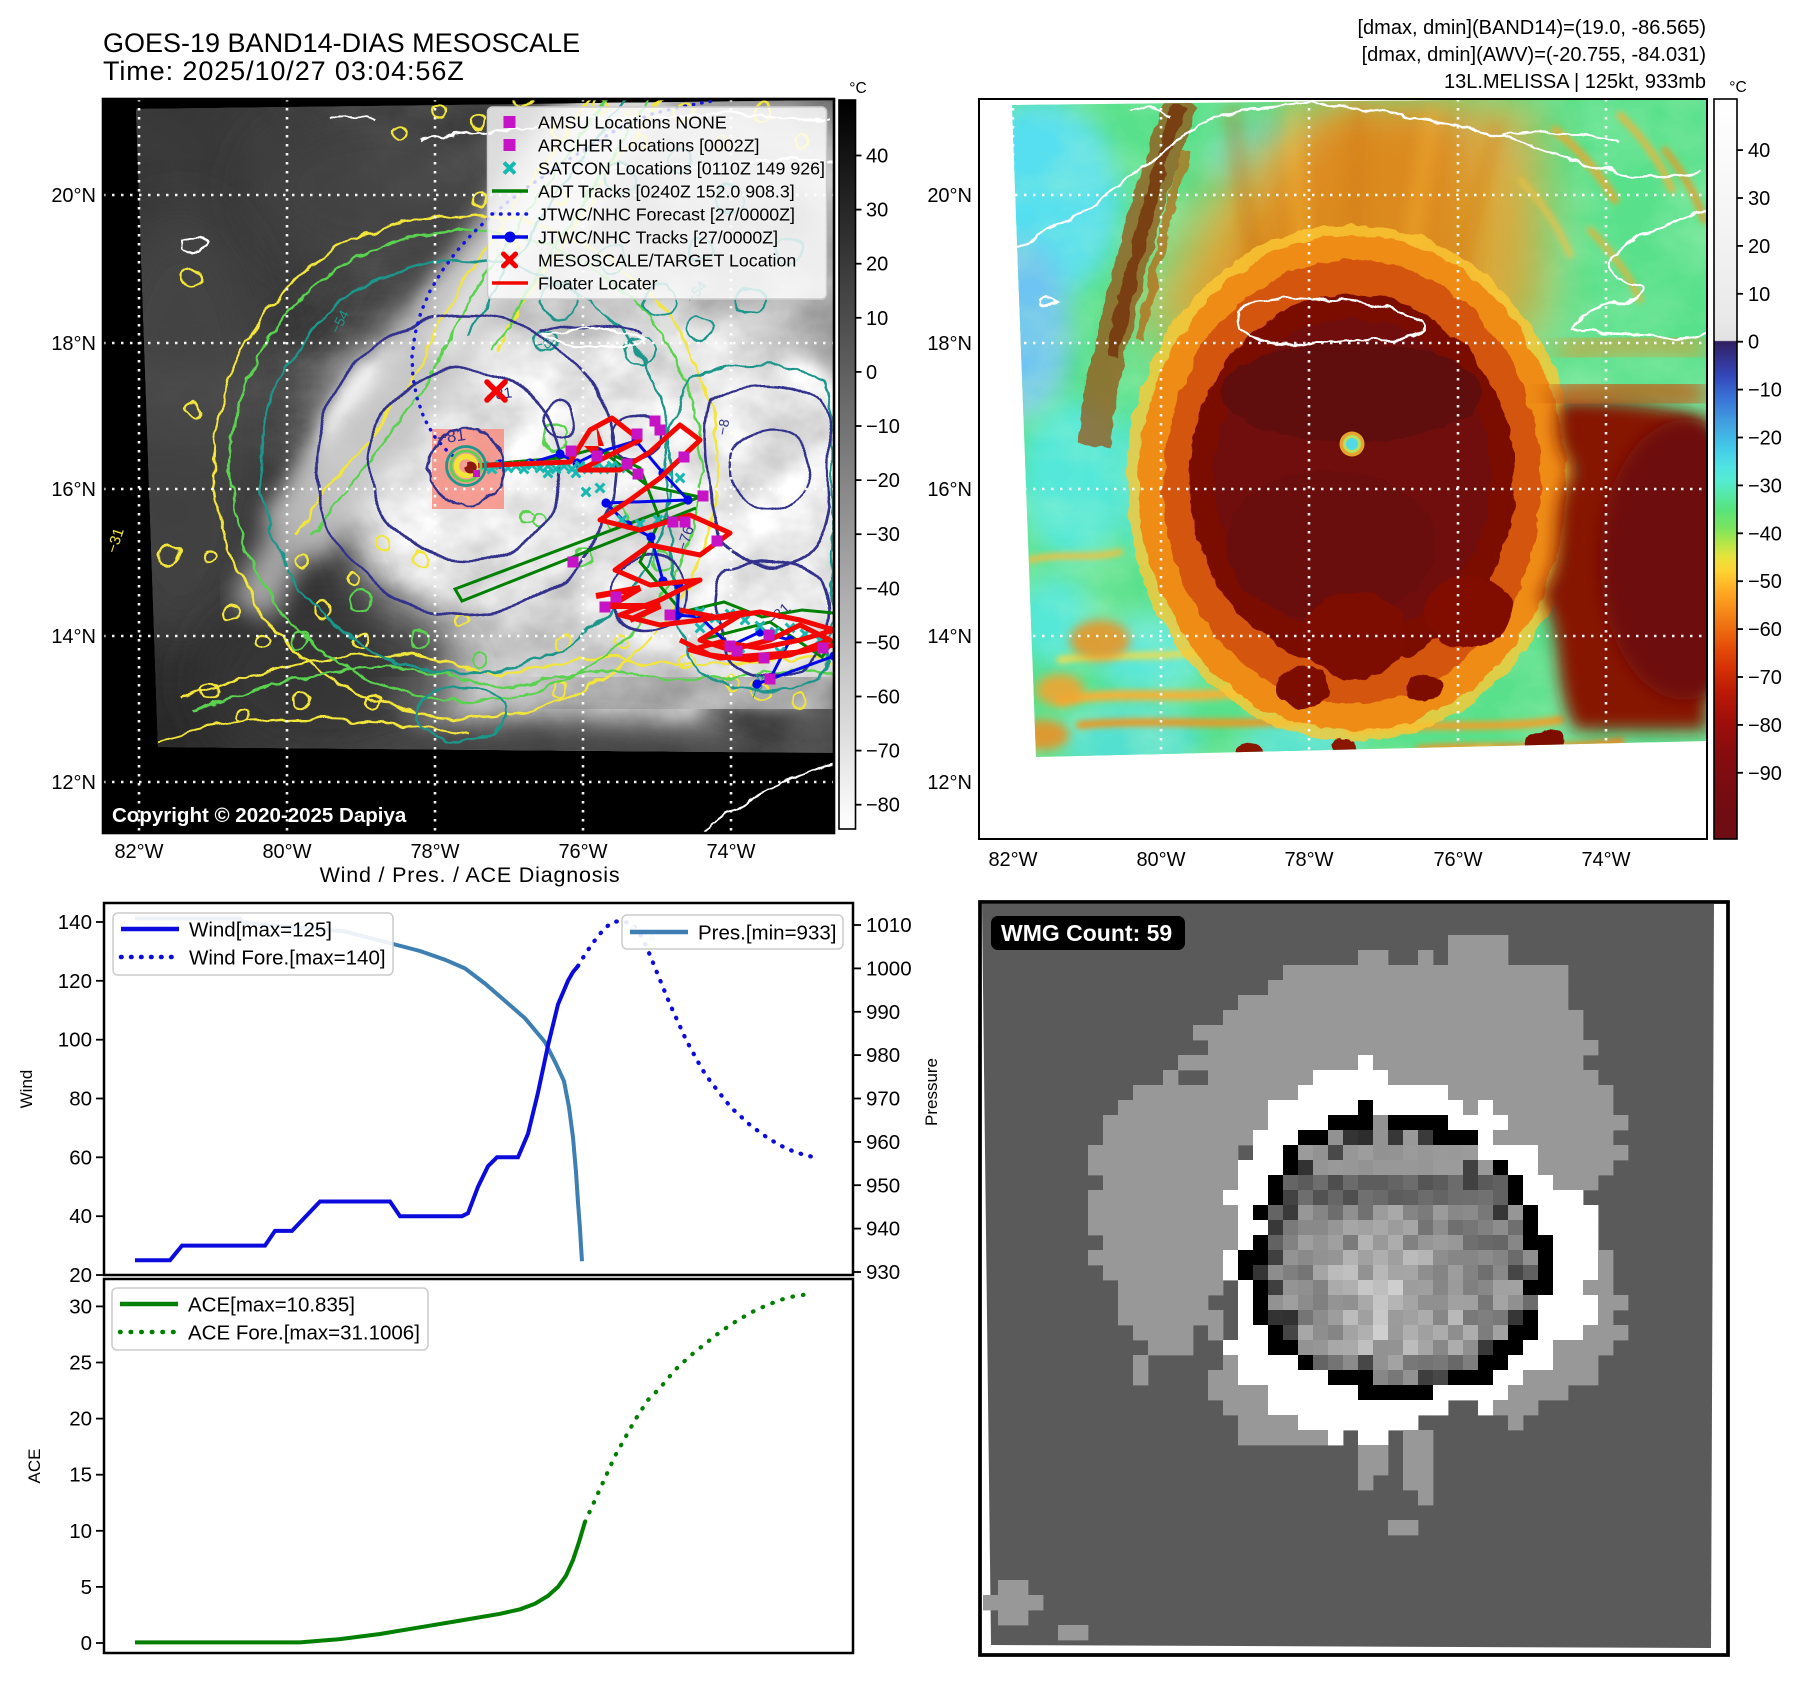 This screenshot has height=1690, width=1797. Describe the element at coordinates (1765, 774) in the screenshot. I see `svg-text: −90` at that location.